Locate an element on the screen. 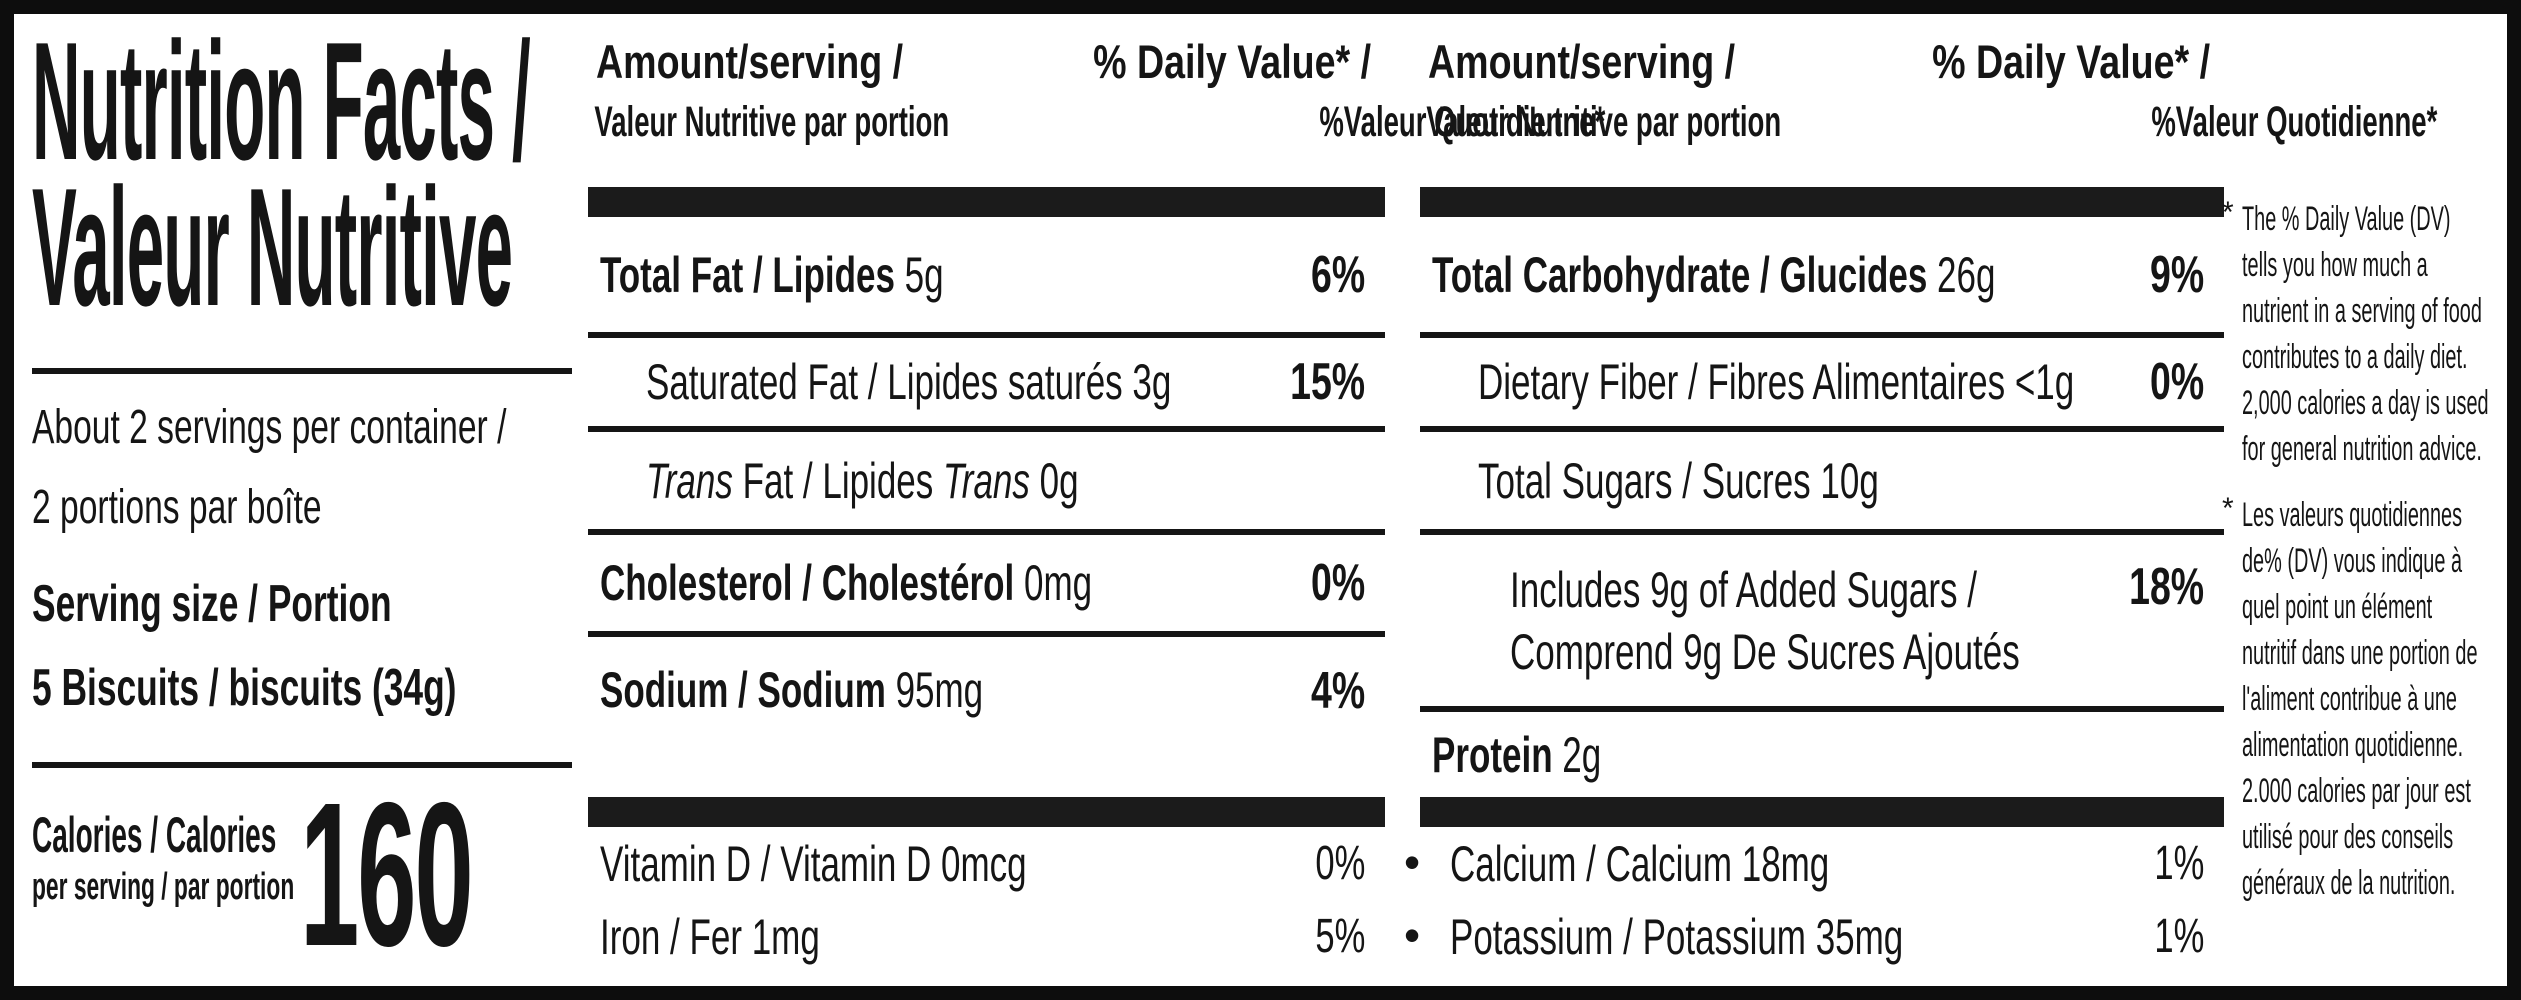 This screenshot has width=2521, height=1000. nutrient-amount: 10g is located at coordinates (1849, 480).